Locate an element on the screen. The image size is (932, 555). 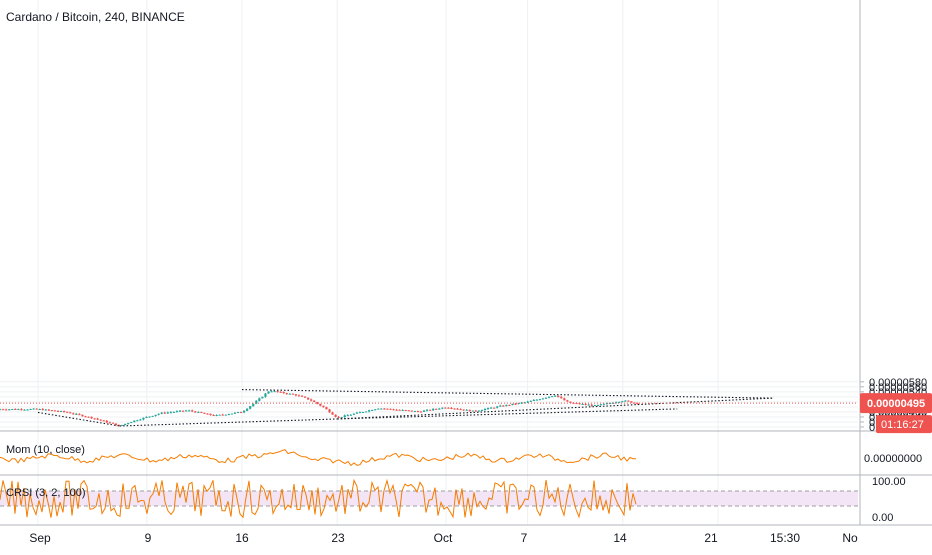
trendline is located at coordinates (507, 414).